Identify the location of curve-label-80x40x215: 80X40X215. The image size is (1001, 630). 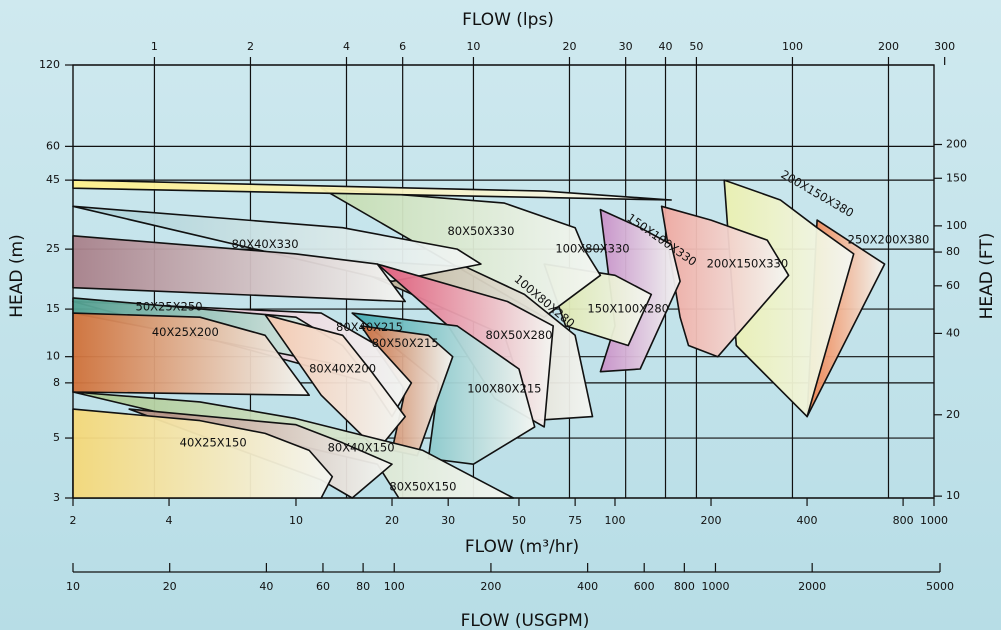
(369, 327).